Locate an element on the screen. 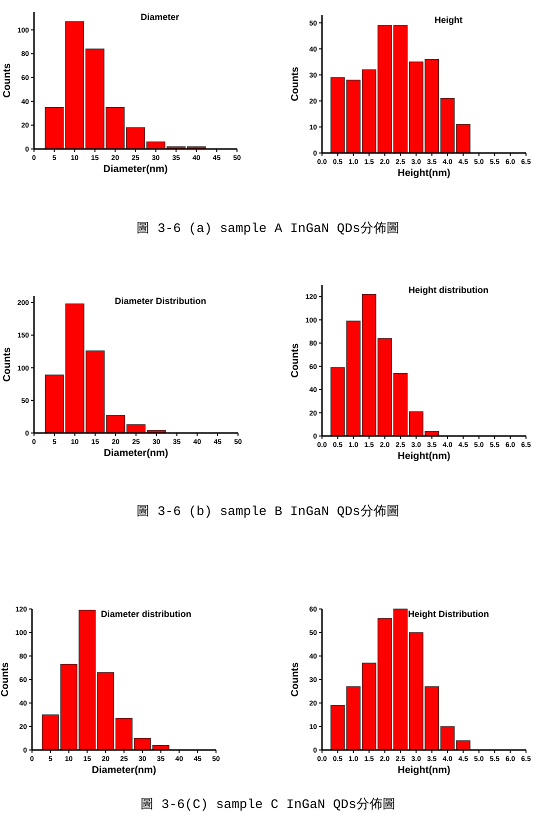 Image resolution: width=536 pixels, height=836 pixels. caption: 圖 3-6(C) sample C InGaN QDs分佈圖 is located at coordinates (268, 804).